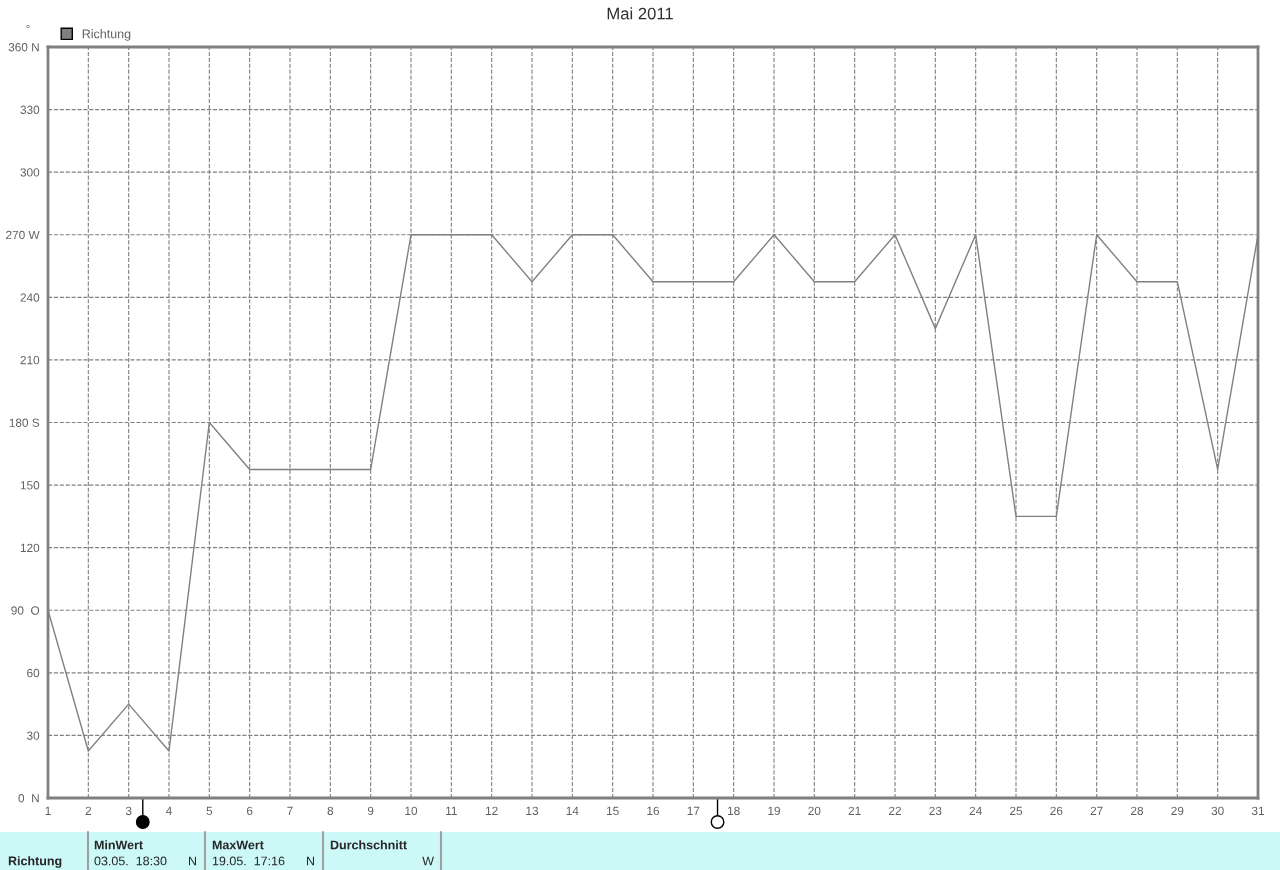 Image resolution: width=1280 pixels, height=870 pixels. I want to click on x-tick-label: 27, so click(1096, 810).